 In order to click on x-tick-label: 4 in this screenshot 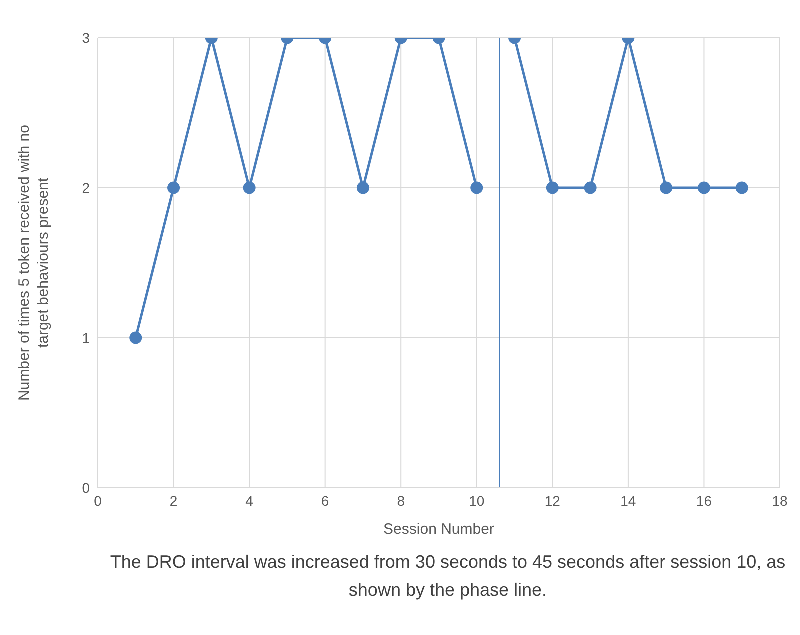, I will do `click(250, 500)`.